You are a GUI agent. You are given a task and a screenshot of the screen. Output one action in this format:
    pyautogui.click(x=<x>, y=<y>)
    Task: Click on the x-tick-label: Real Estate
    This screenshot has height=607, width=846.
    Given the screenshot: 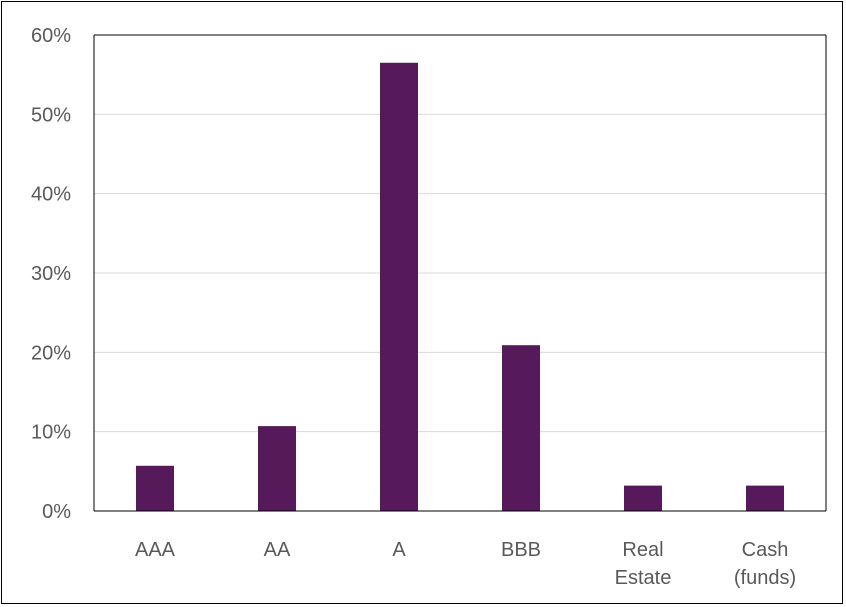 What is the action you would take?
    pyautogui.click(x=643, y=564)
    